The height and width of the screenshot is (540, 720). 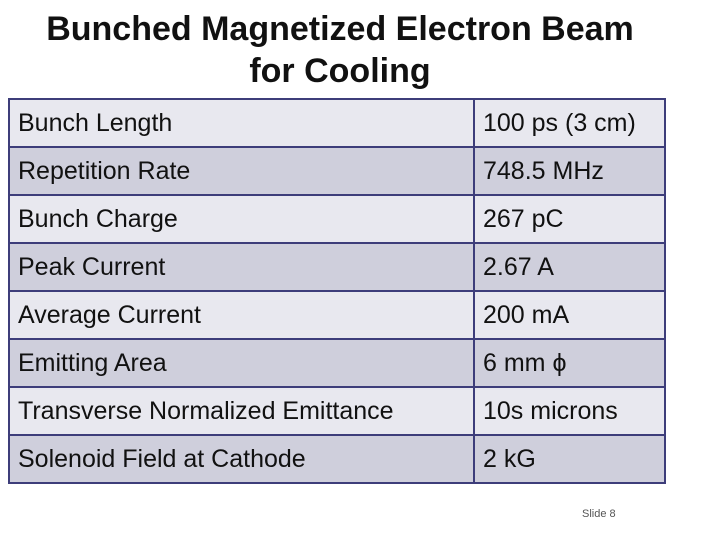 I want to click on parameter-value: 2 kG, so click(x=569, y=459).